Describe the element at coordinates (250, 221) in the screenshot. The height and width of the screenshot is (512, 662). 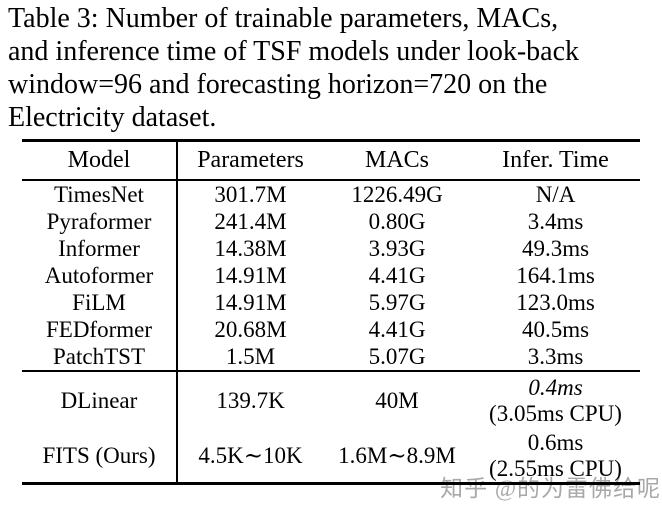
I see `parameters-cell: 241.4M` at that location.